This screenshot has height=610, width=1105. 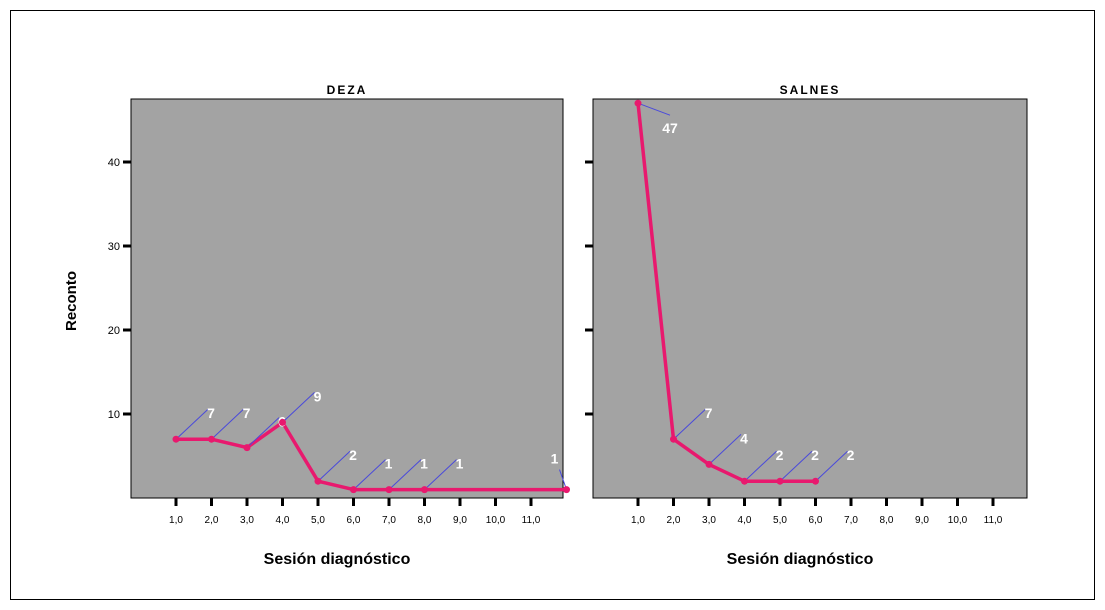 I want to click on y-tick-label: 20, so click(x=114, y=331).